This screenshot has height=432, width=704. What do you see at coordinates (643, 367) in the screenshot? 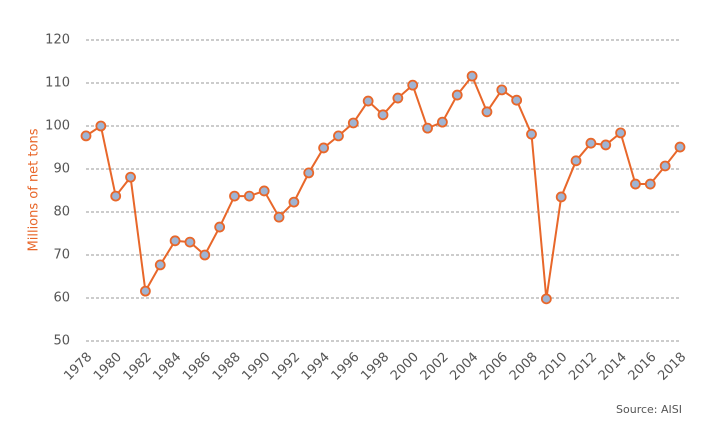
I see `x-tick-label: 2016` at bounding box center [643, 367].